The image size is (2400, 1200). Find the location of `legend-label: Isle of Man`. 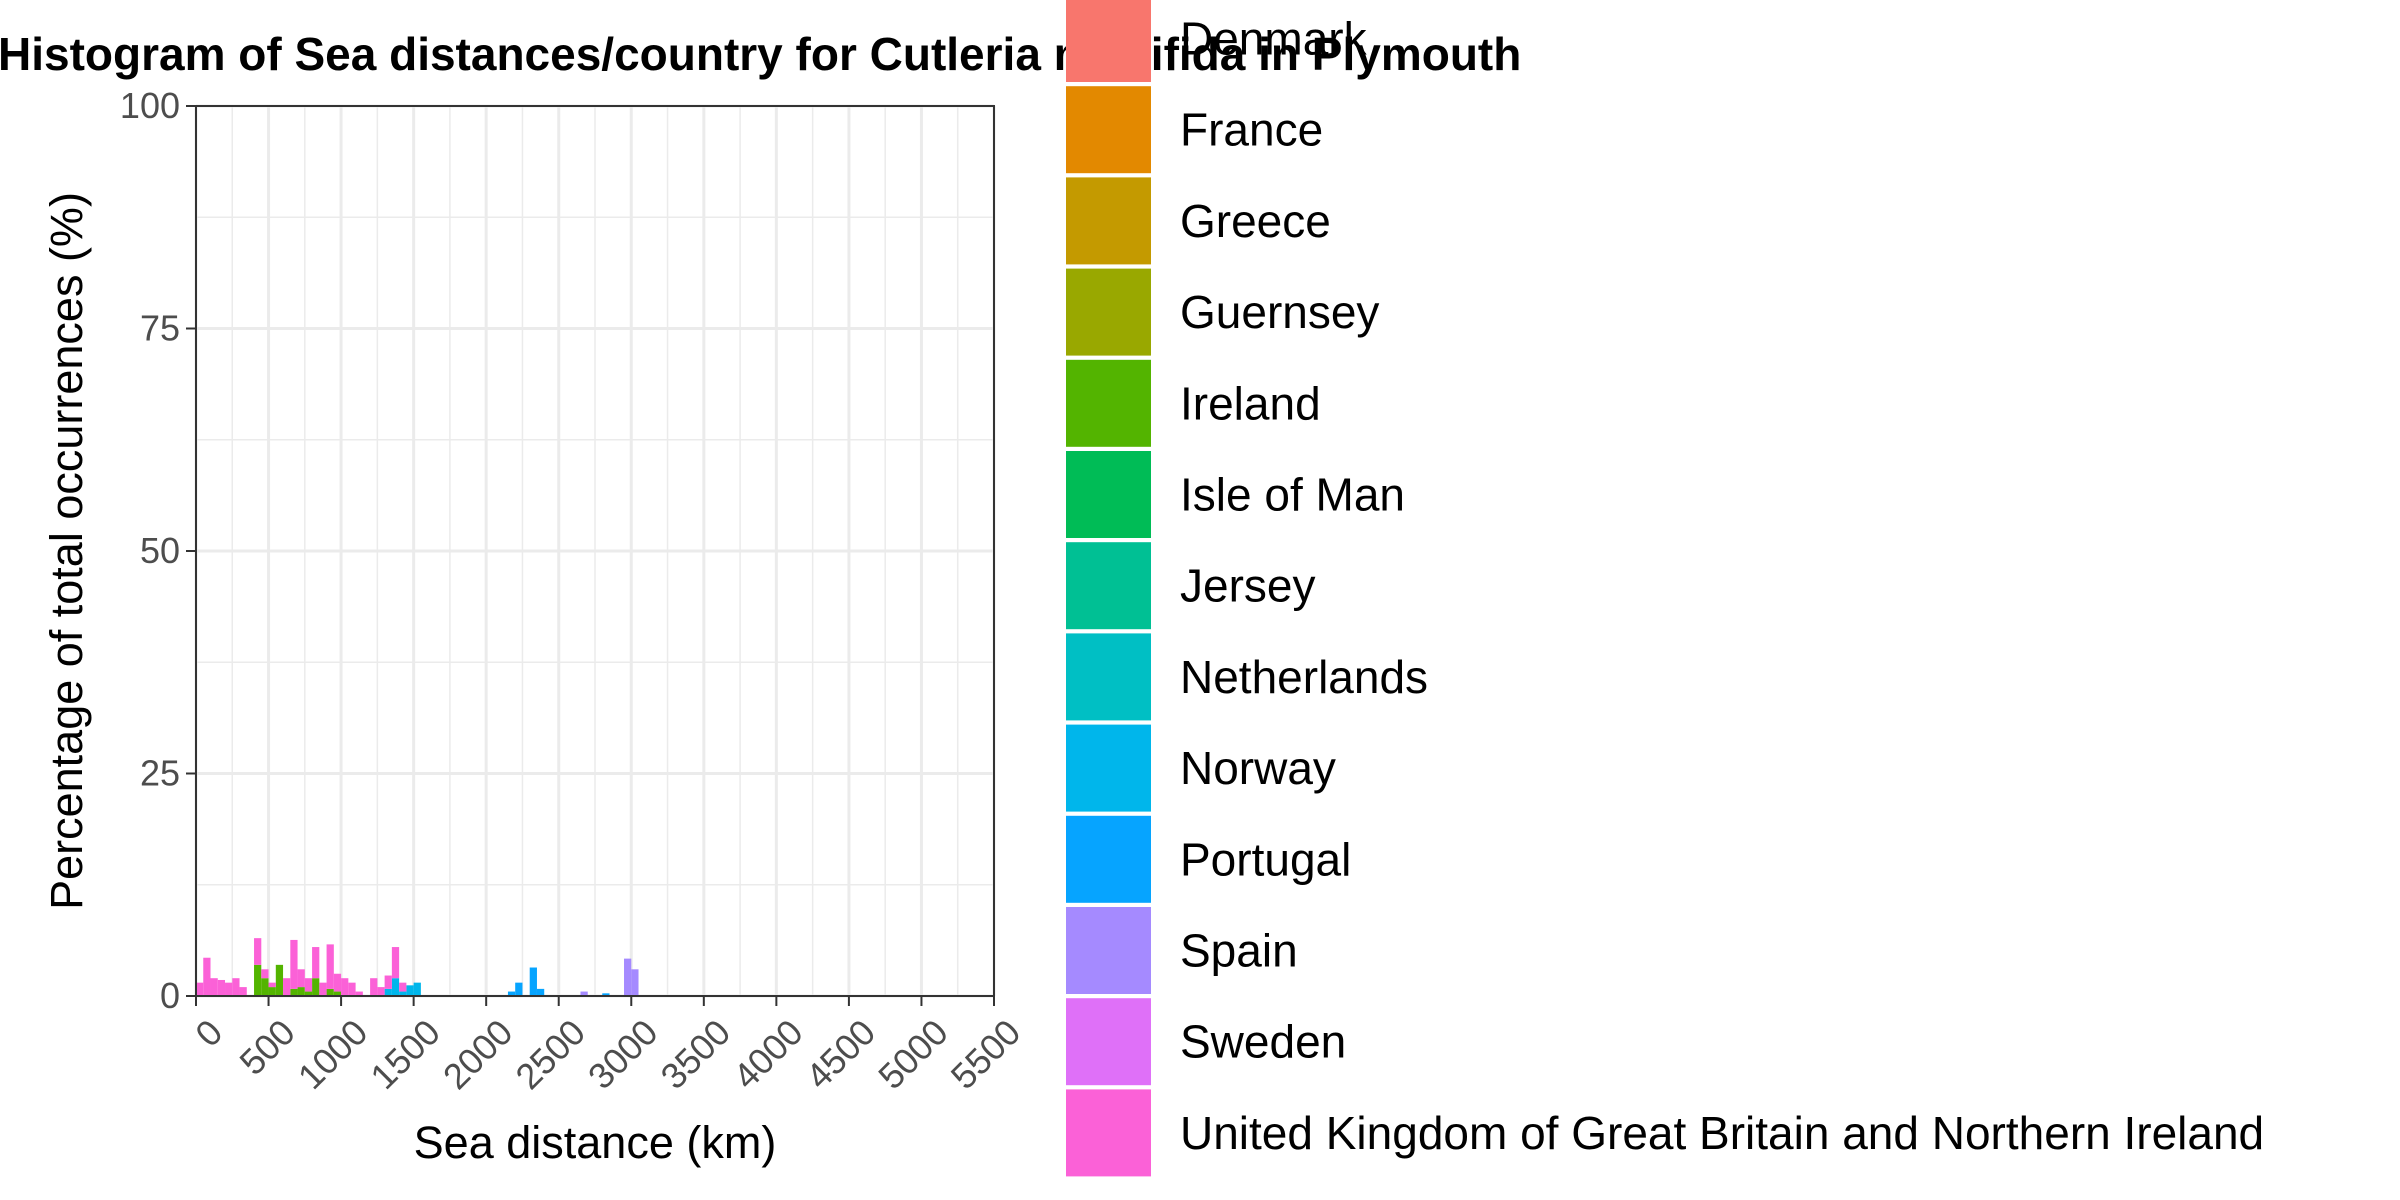

legend-label: Isle of Man is located at coordinates (1292, 495).